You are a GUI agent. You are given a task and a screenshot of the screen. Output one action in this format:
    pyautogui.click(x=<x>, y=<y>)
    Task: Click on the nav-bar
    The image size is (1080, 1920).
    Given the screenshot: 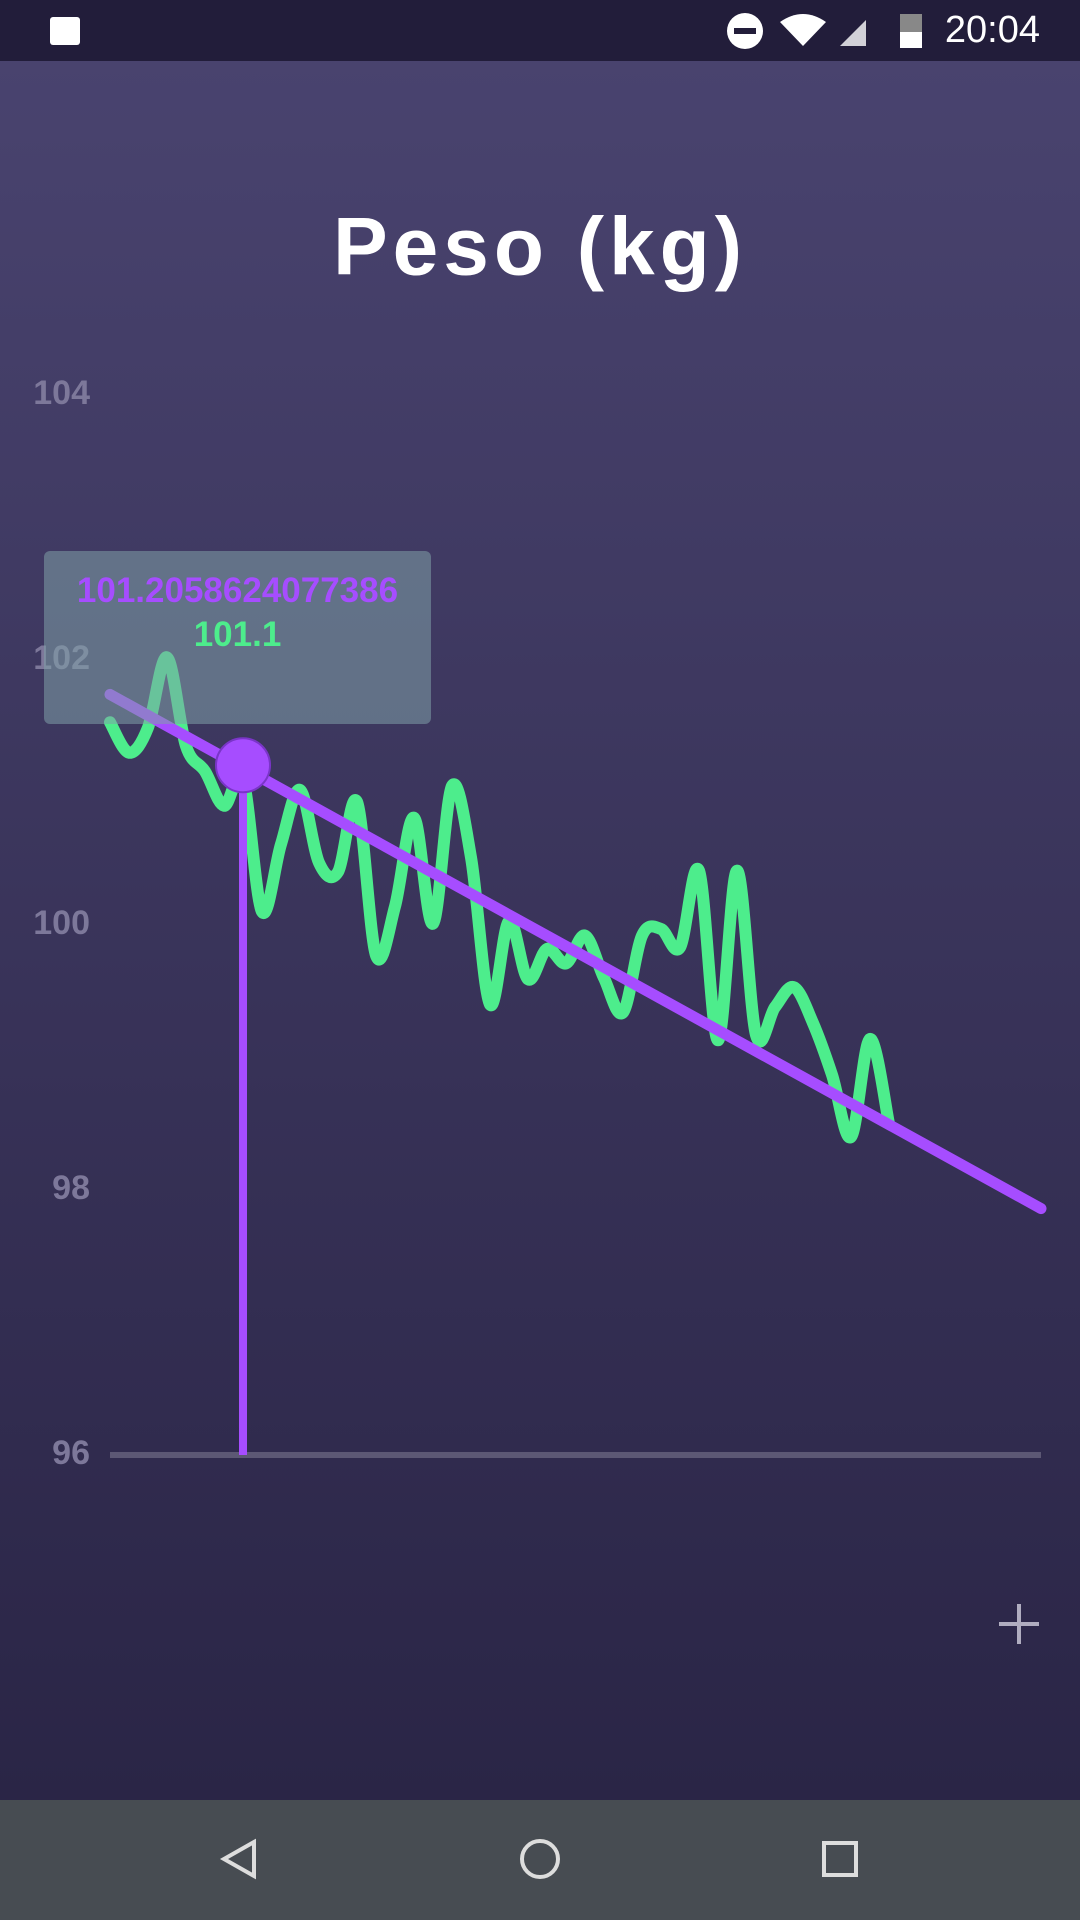 What is the action you would take?
    pyautogui.click(x=540, y=1860)
    